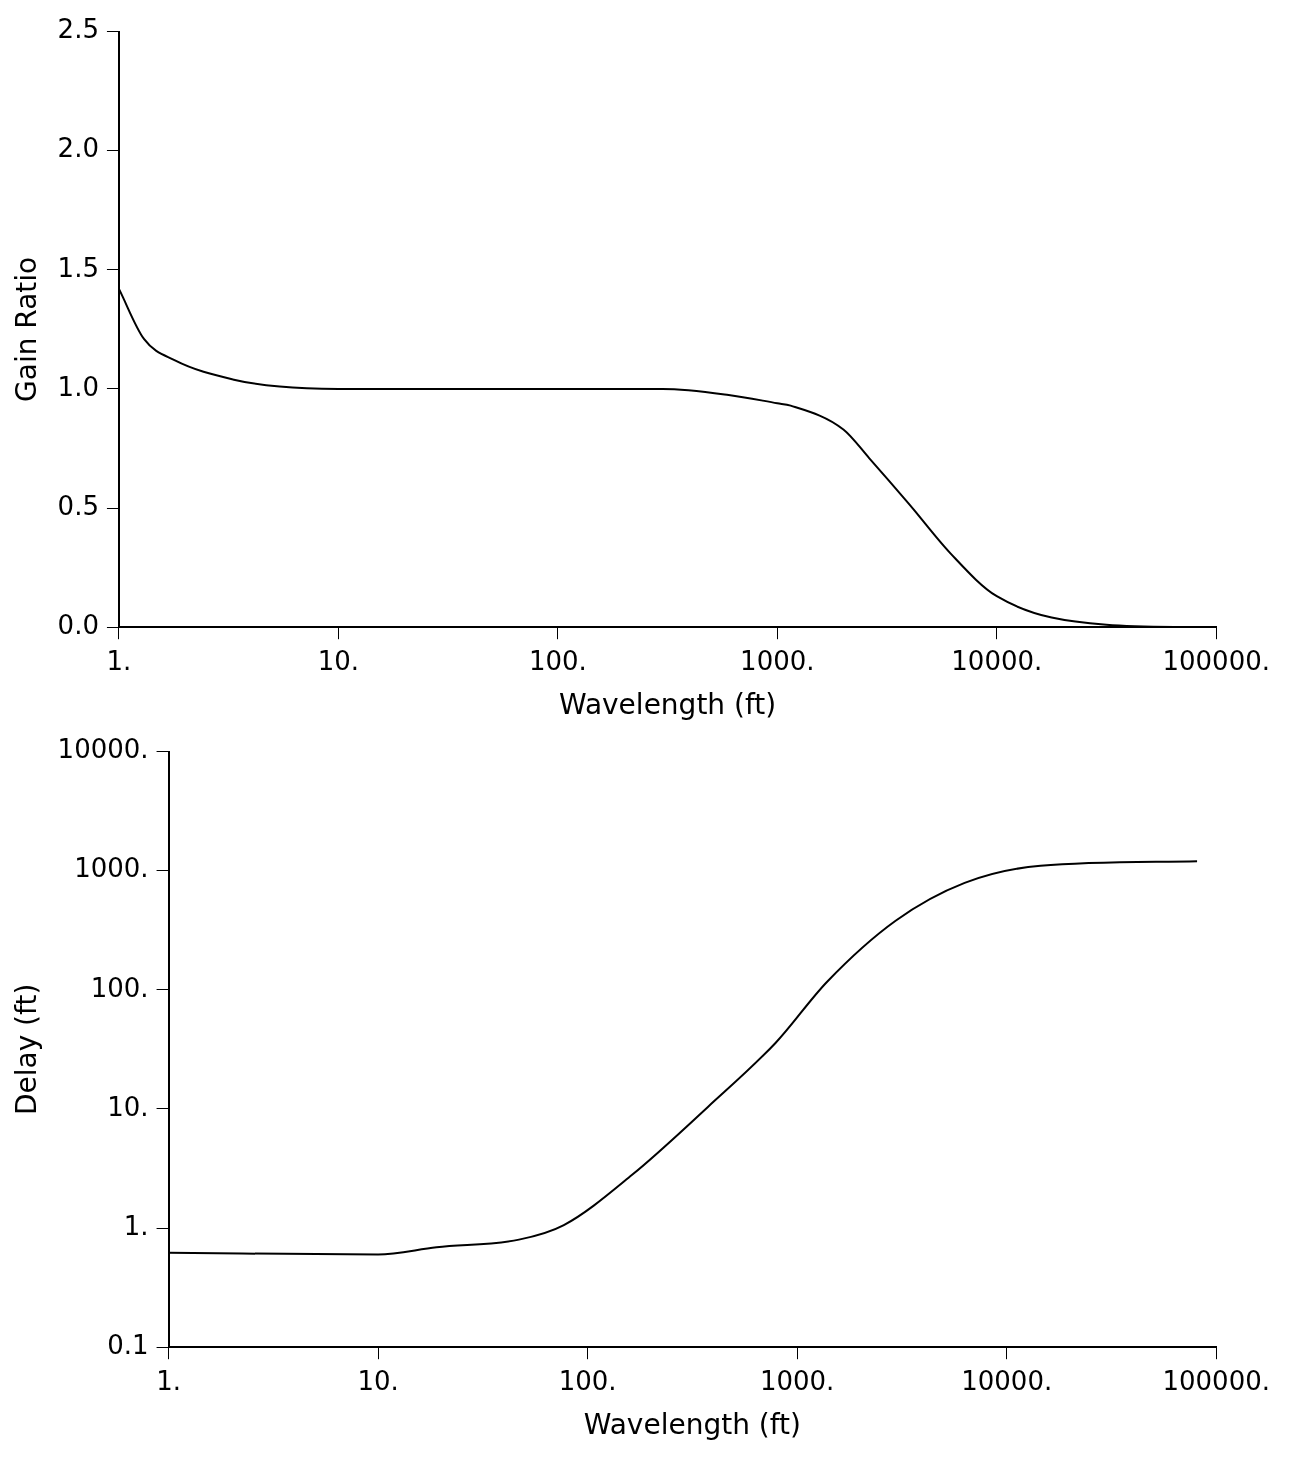 The height and width of the screenshot is (1467, 1295). What do you see at coordinates (168, 1380) in the screenshot?
I see `x-tick-label: 1.` at bounding box center [168, 1380].